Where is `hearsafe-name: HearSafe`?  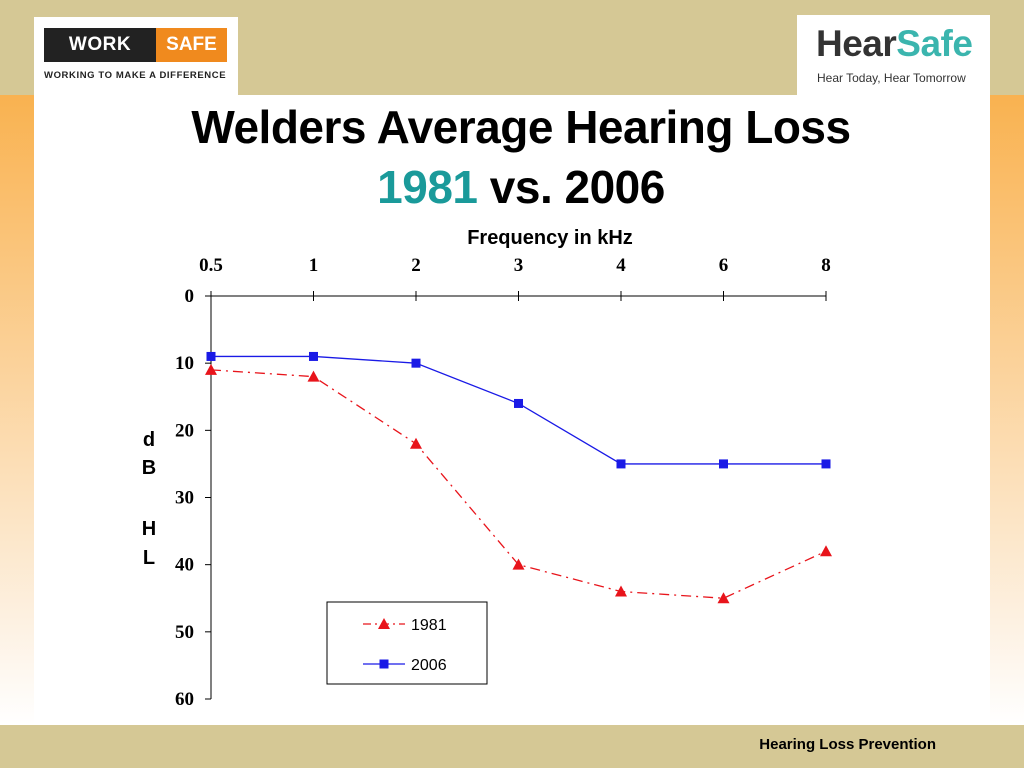 hearsafe-name: HearSafe is located at coordinates (894, 44).